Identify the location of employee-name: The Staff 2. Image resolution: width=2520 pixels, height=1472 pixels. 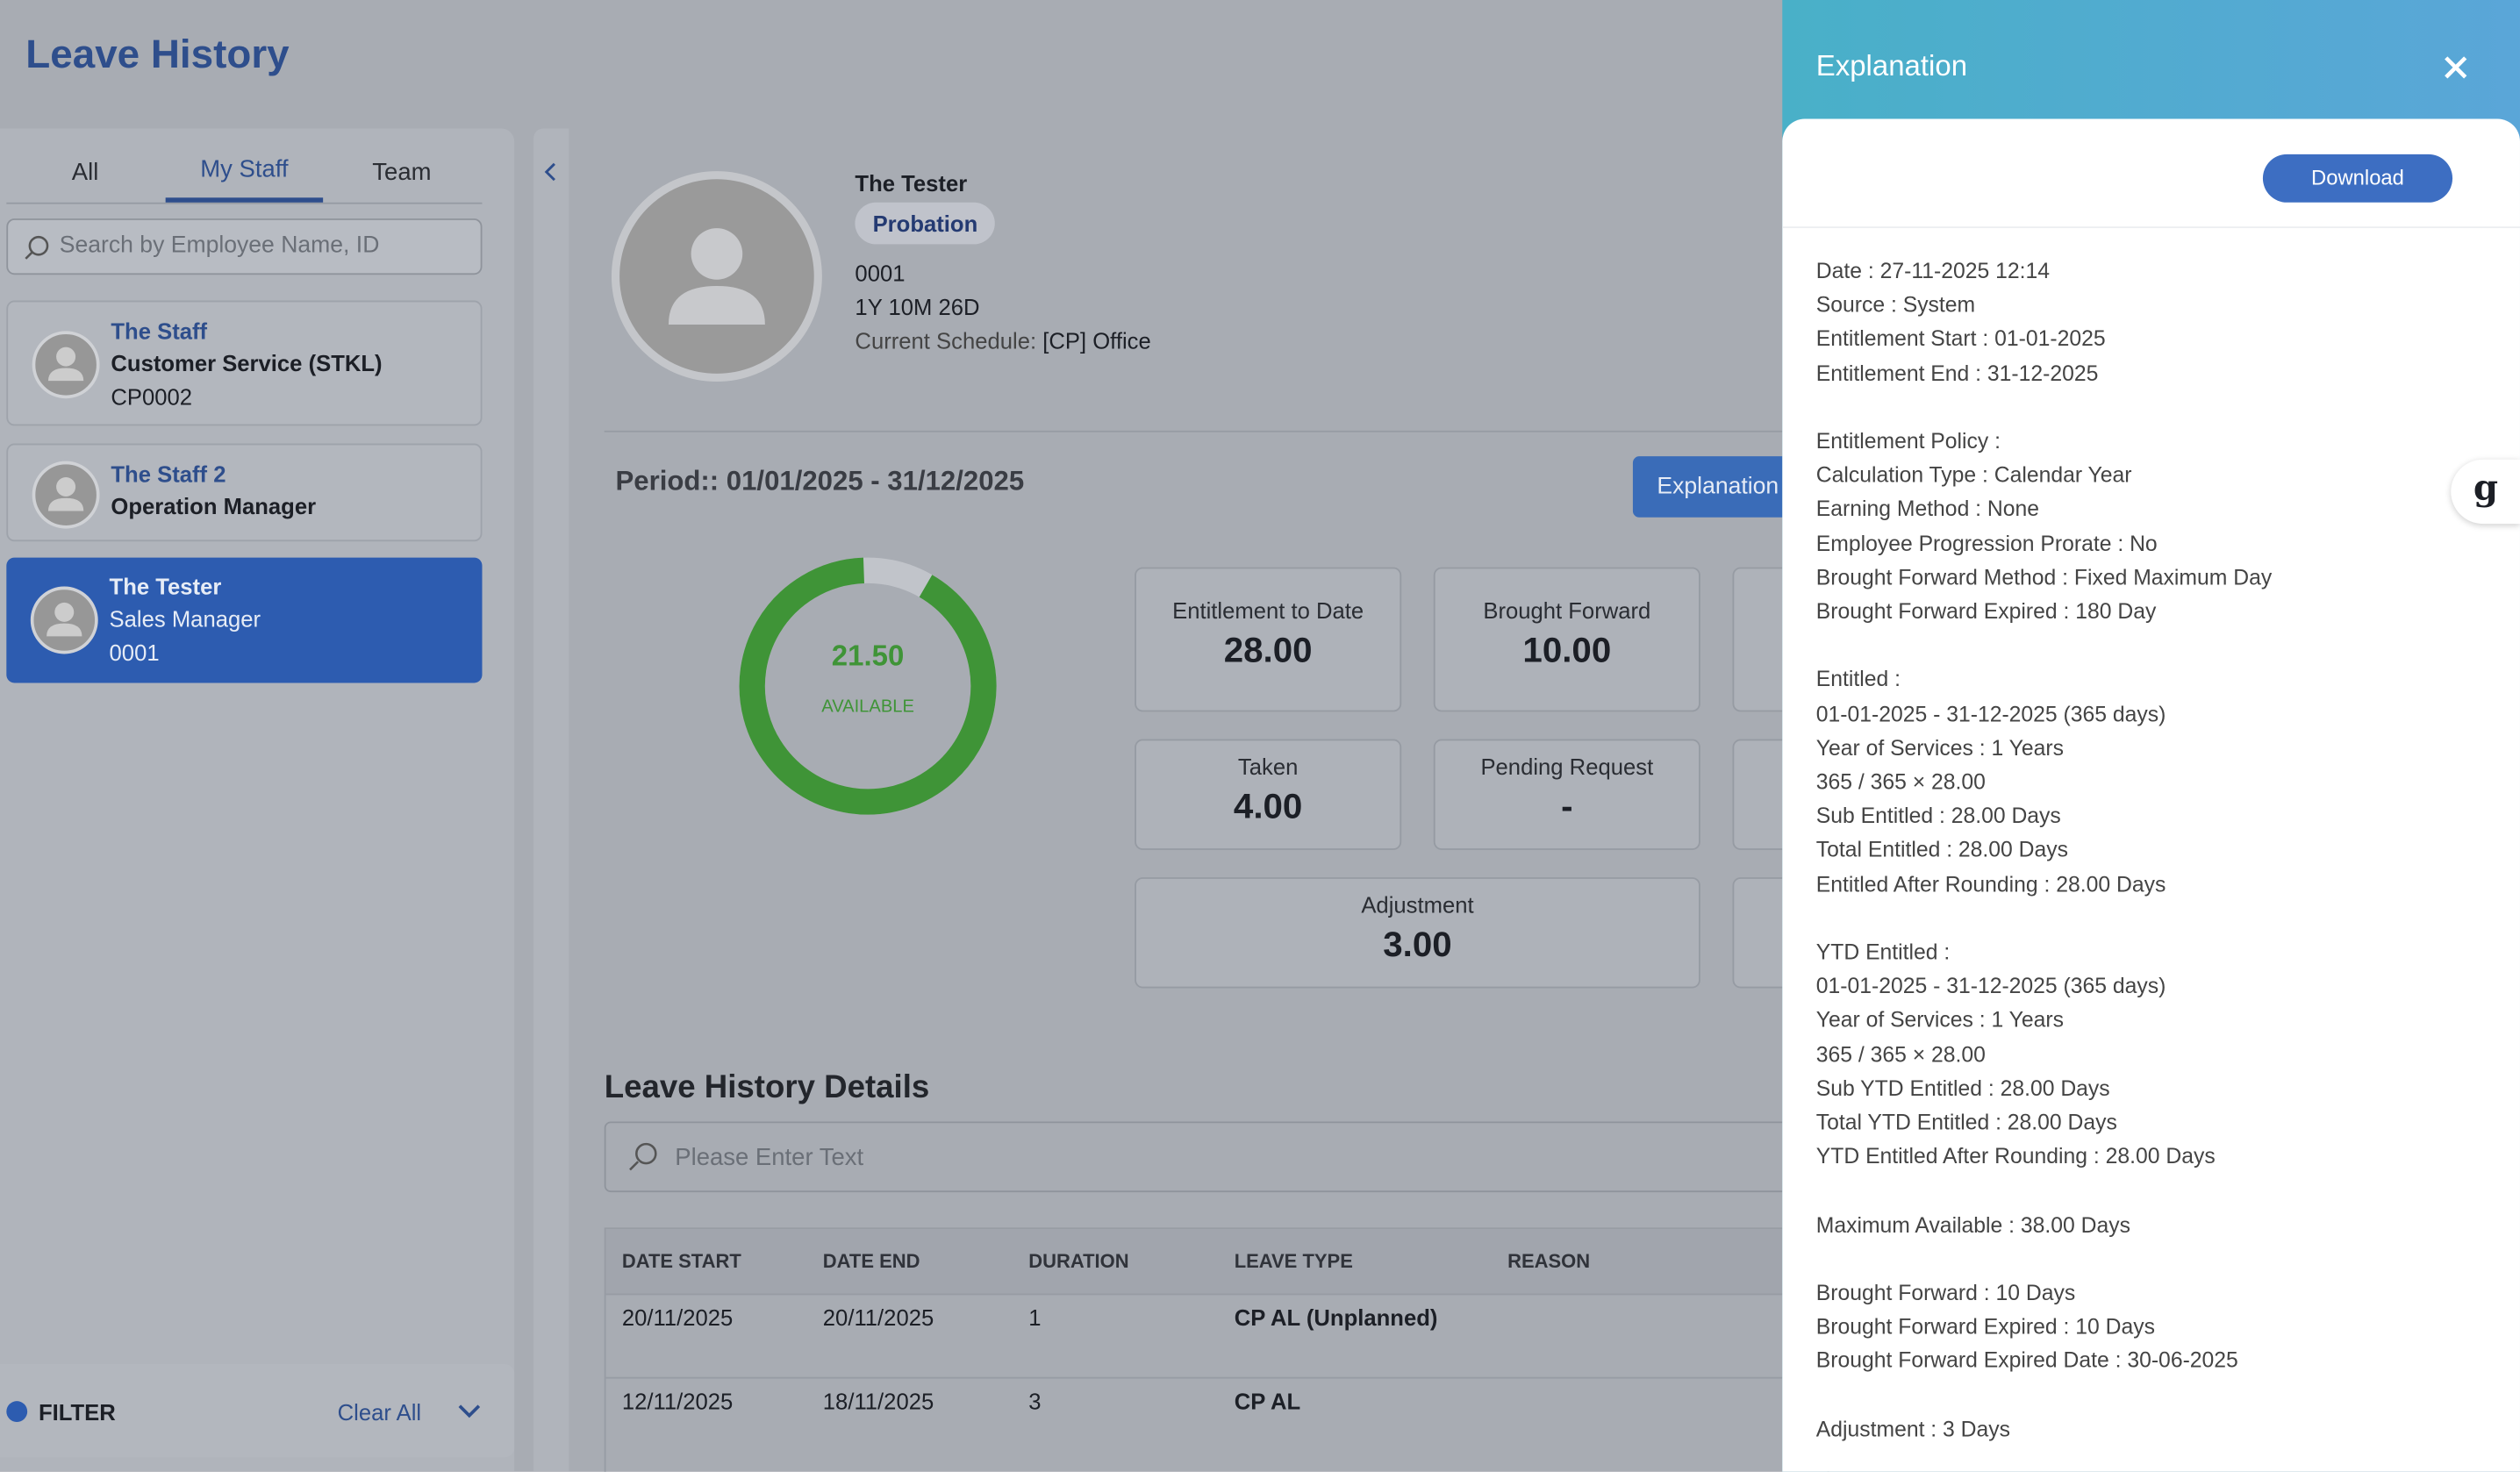
(168, 474).